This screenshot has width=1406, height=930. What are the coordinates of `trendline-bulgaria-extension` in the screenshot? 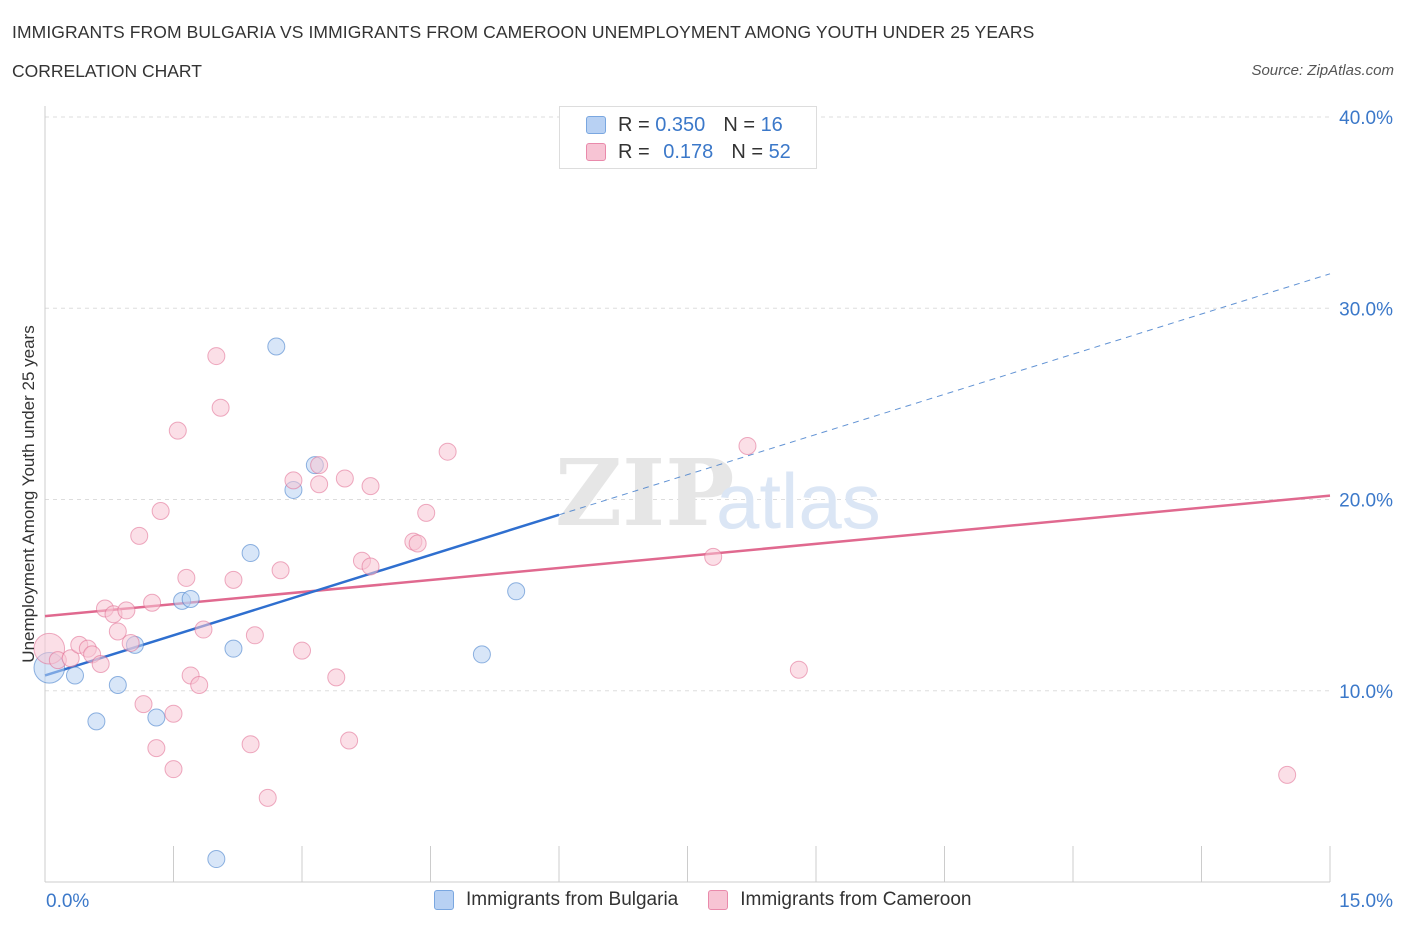 It's located at (944, 394).